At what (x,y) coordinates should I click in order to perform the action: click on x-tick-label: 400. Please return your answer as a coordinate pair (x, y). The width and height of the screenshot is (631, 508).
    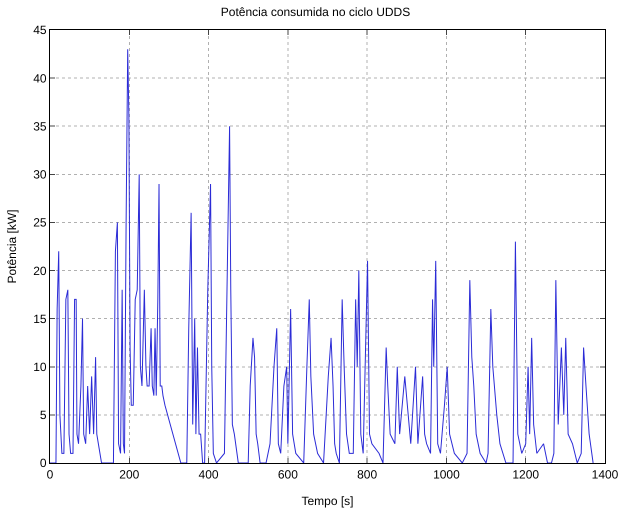
    Looking at the image, I should click on (208, 474).